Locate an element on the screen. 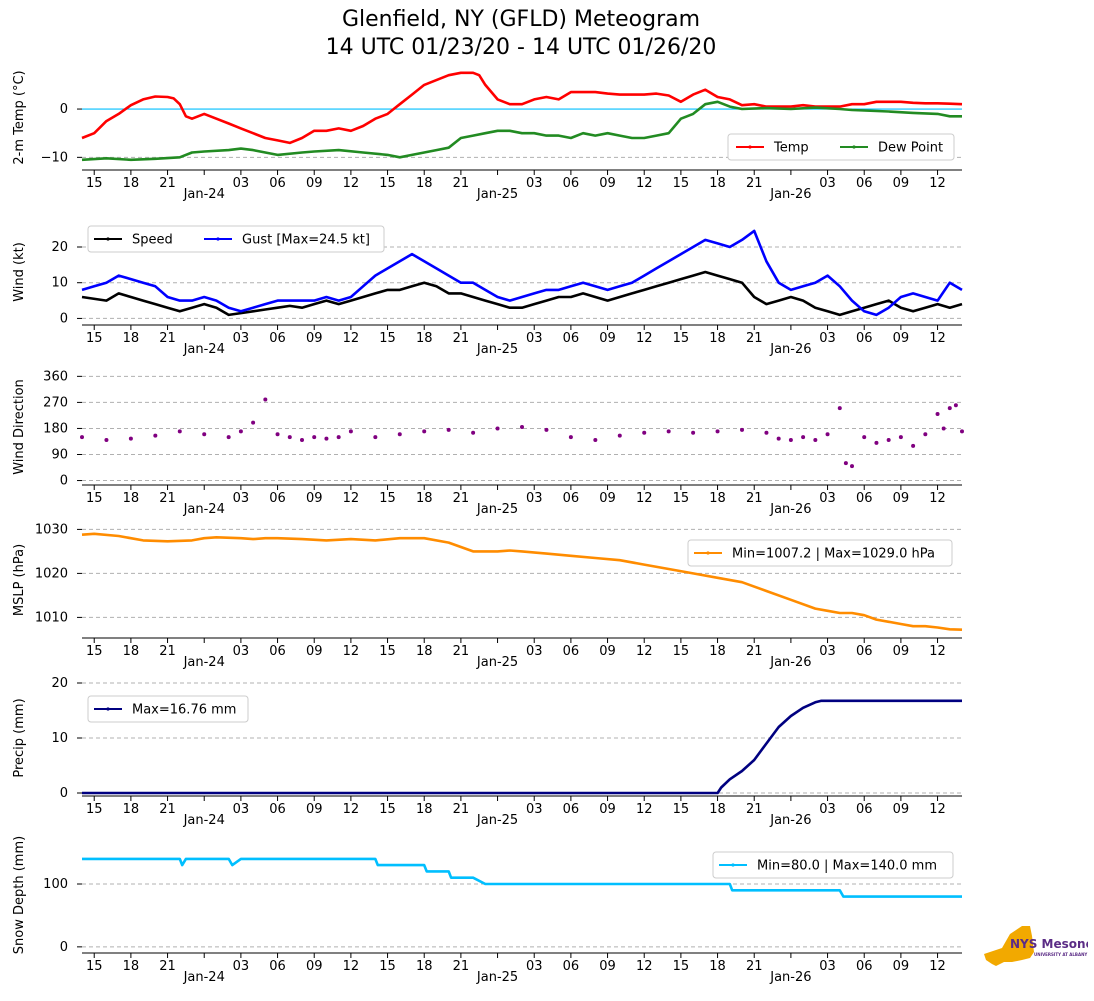 This screenshot has height=1001, width=1094. snow-ytick-label: 100 is located at coordinates (55, 884).